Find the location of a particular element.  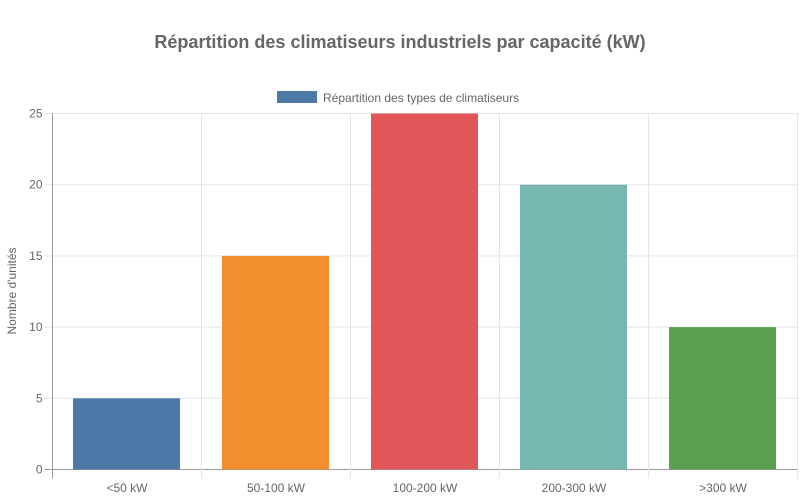

y-tick-label: 0 is located at coordinates (39, 470).